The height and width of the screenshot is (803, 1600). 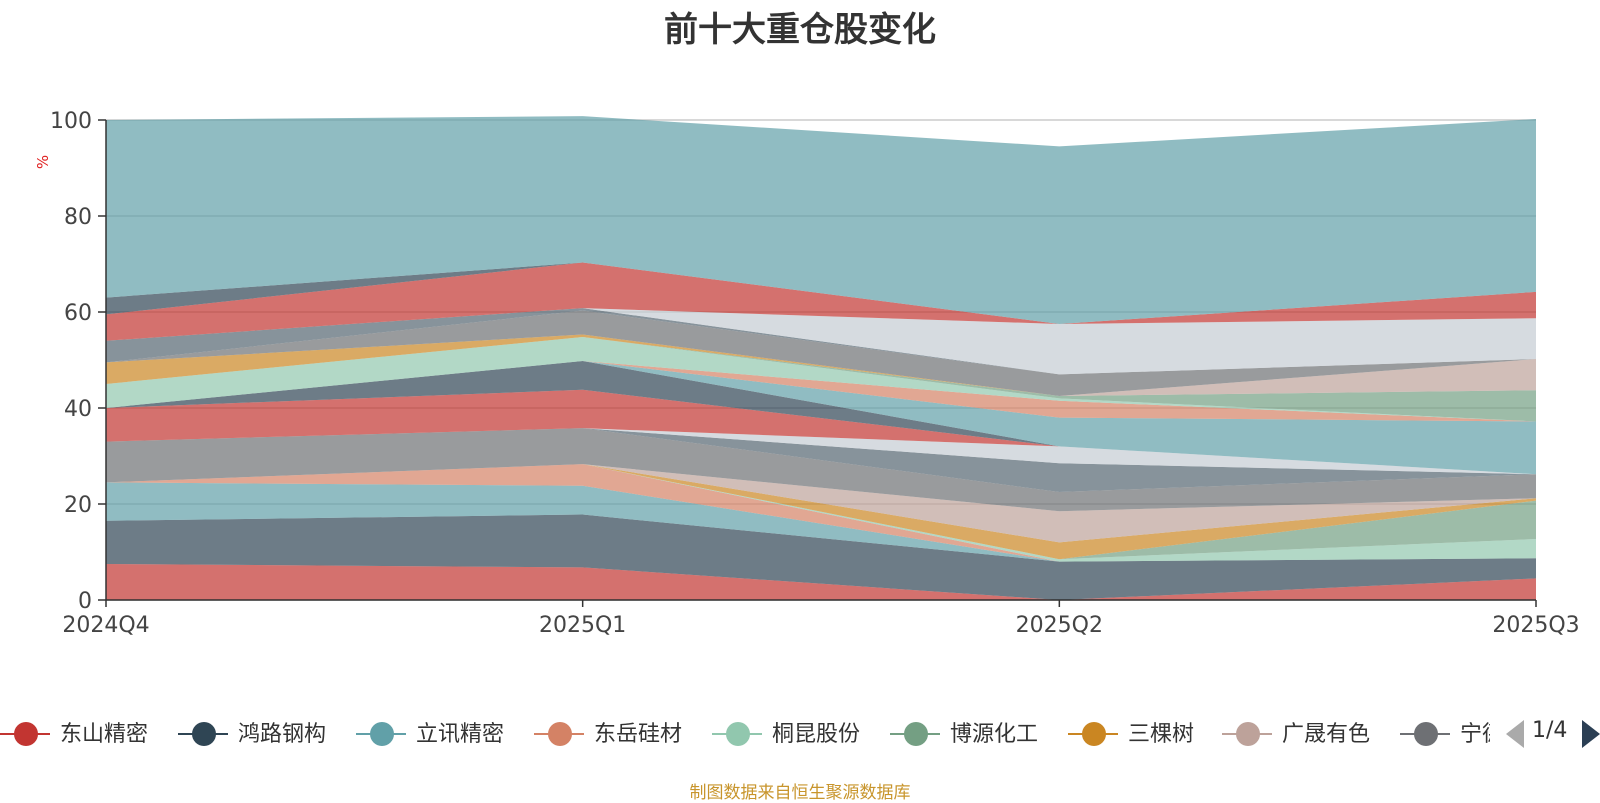 I want to click on area-series-寒武纪, so click(x=821, y=341).